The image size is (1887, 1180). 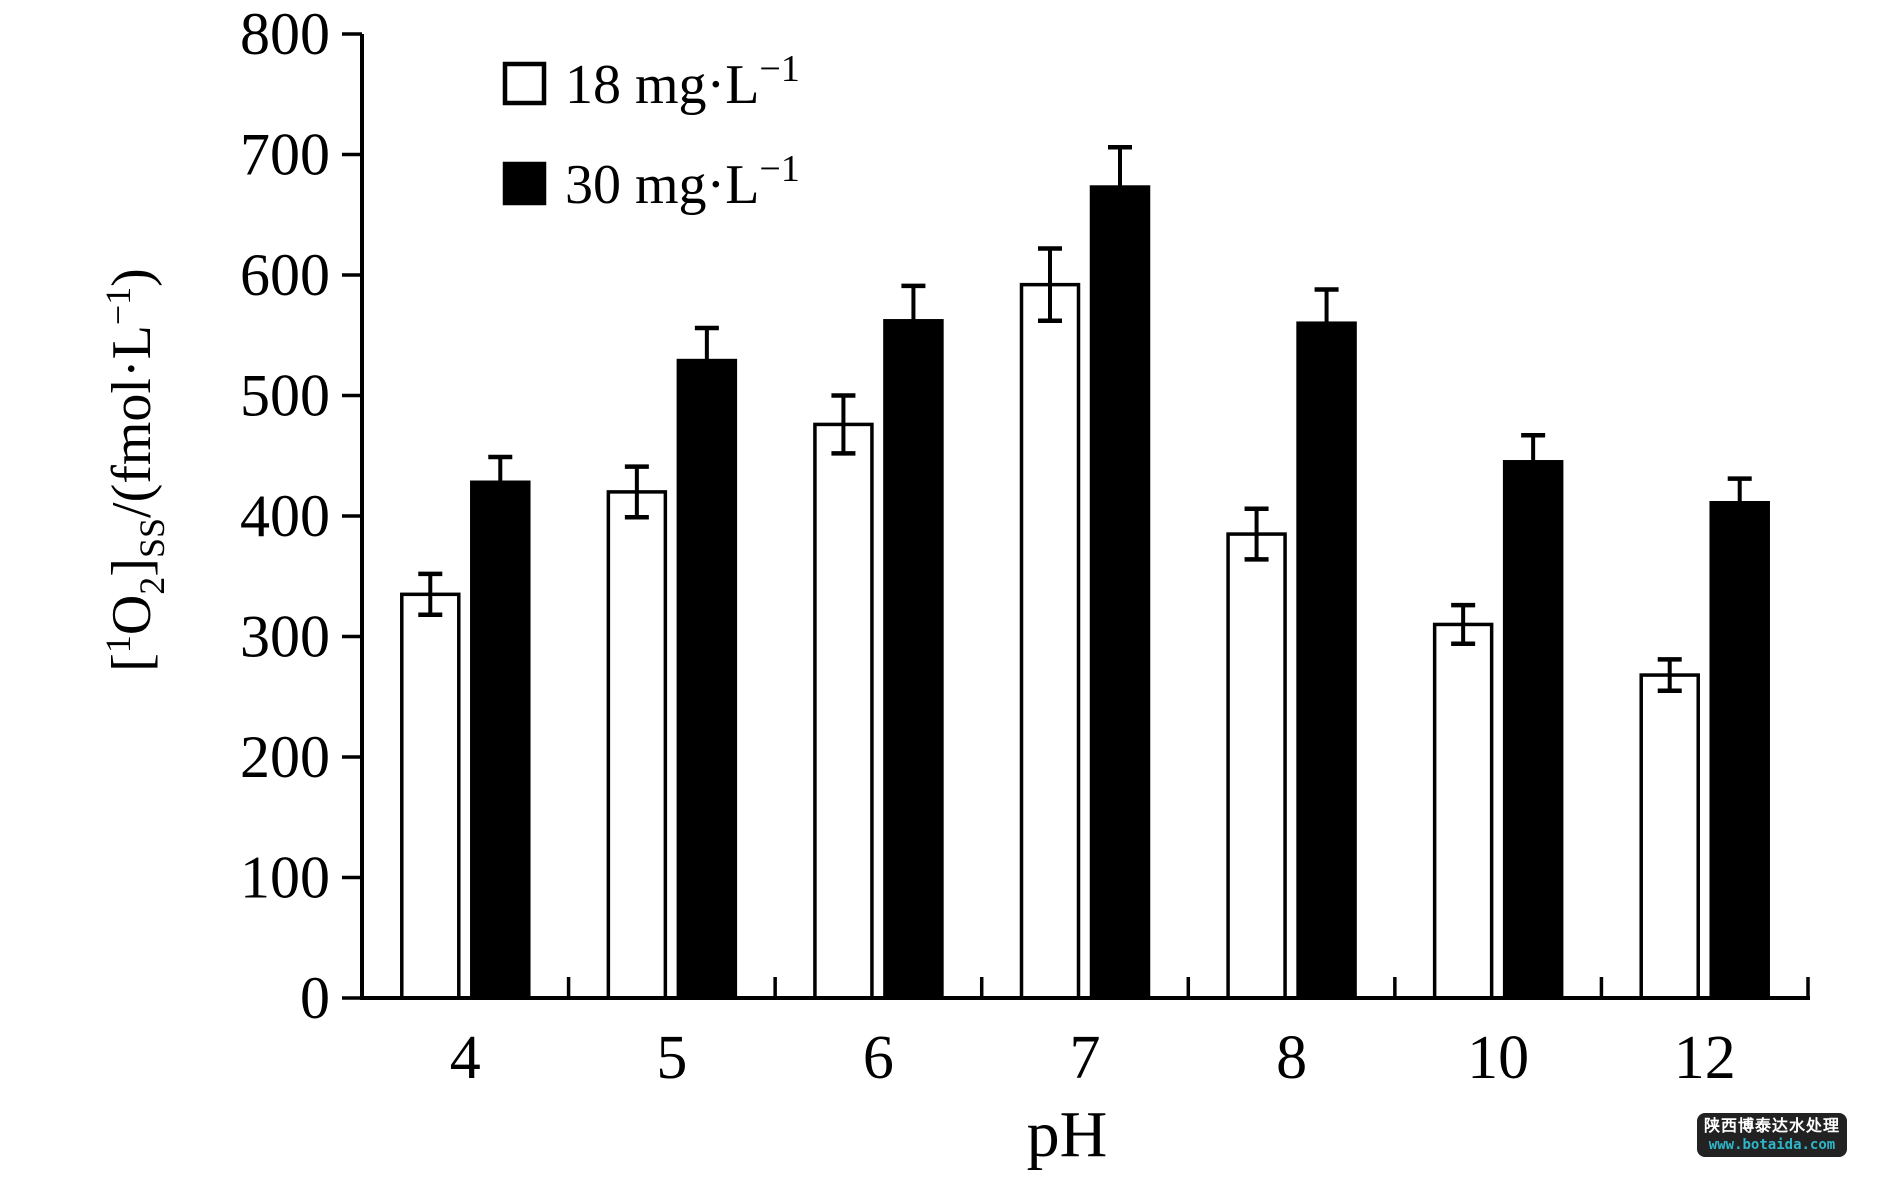 I want to click on x-tick-label-ph-8: 8, so click(x=1291, y=1058).